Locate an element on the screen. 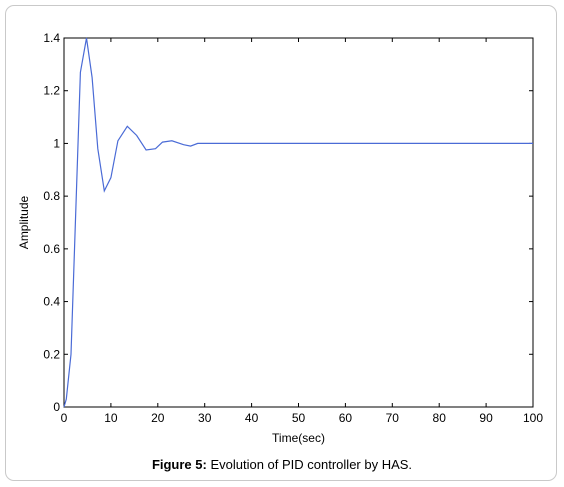 This screenshot has height=487, width=564. caption-label: Figure 5: is located at coordinates (179, 464).